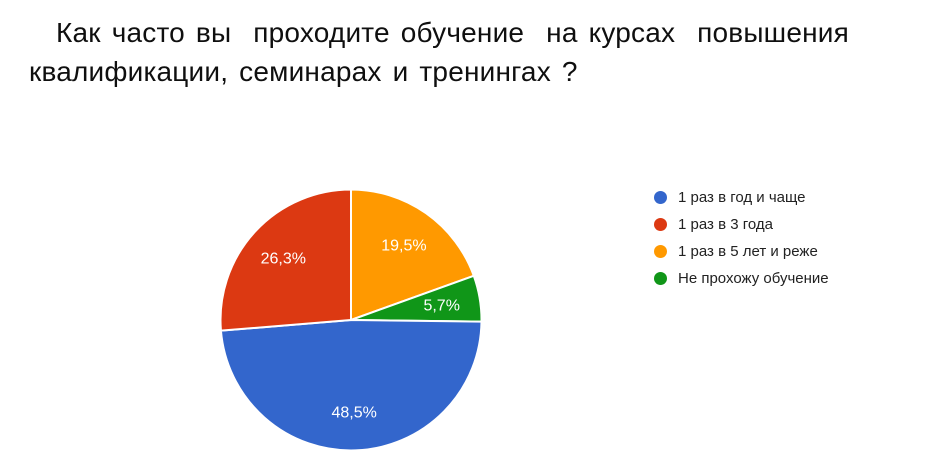 The width and height of the screenshot is (928, 475). What do you see at coordinates (753, 278) in the screenshot?
I see `legend-label: Не прохожу обучение` at bounding box center [753, 278].